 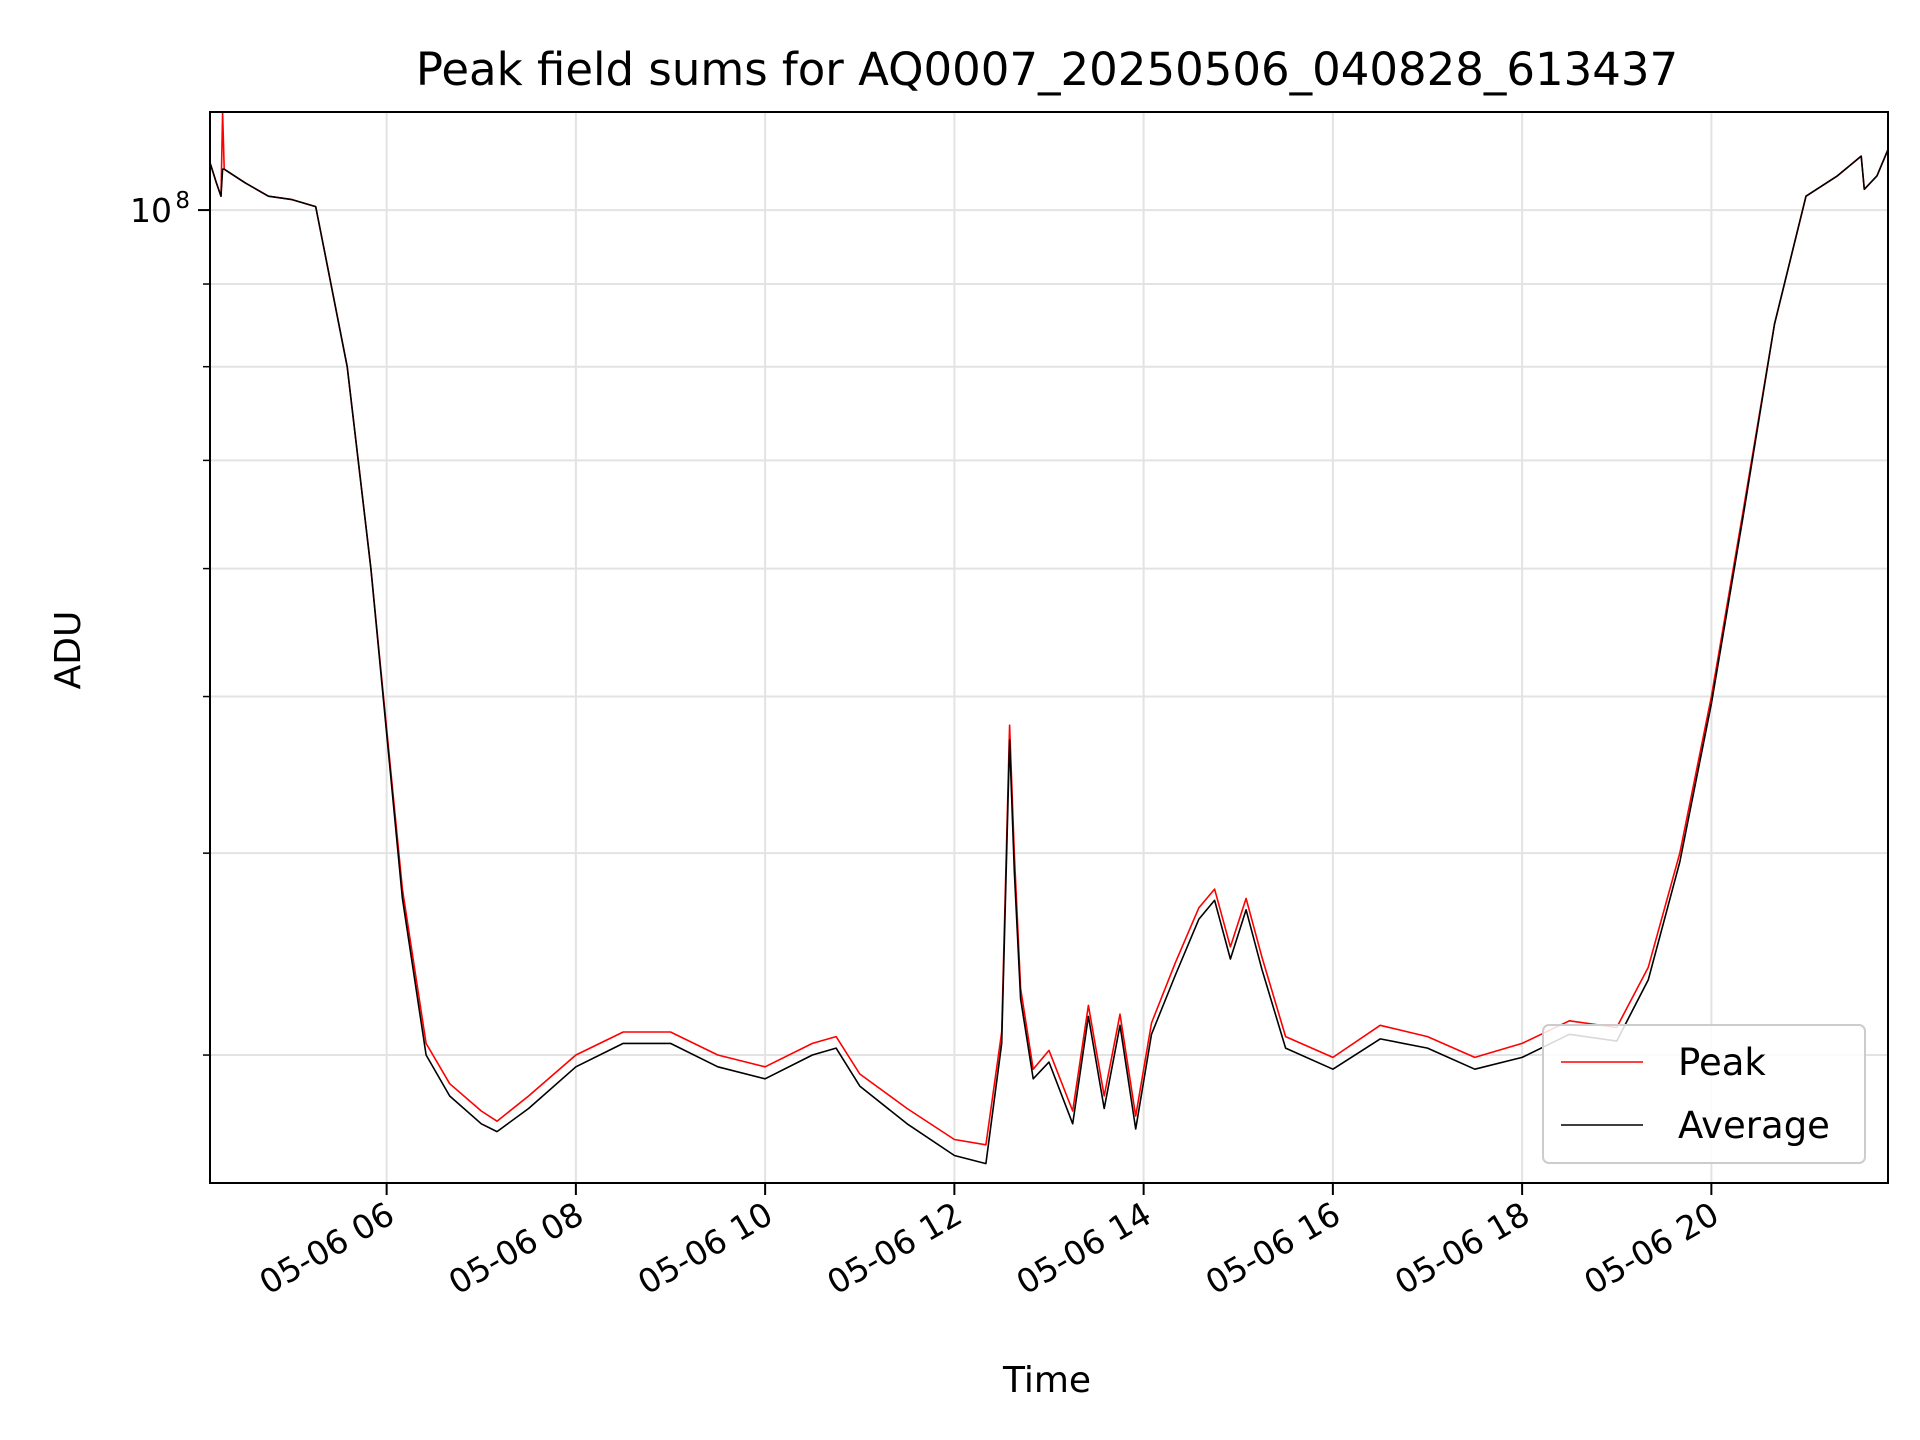 I want to click on legend-label-peak: Peak, so click(x=1722, y=1062).